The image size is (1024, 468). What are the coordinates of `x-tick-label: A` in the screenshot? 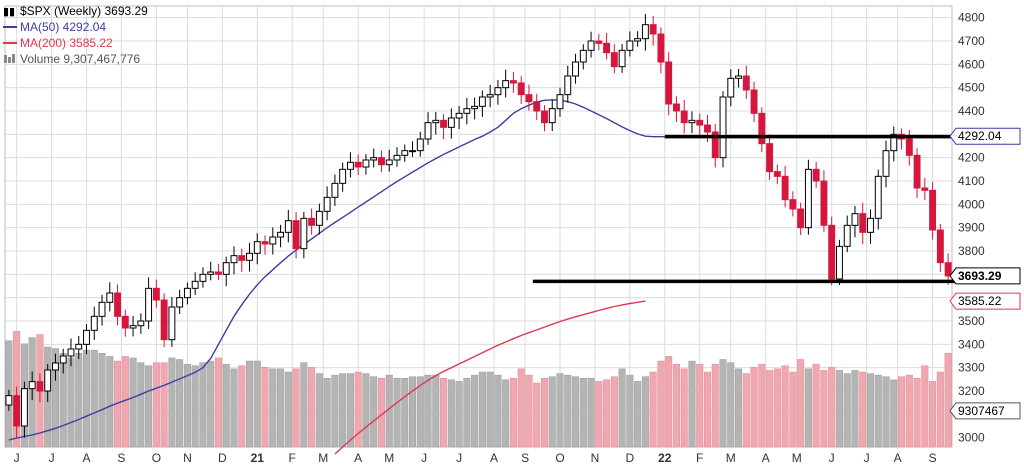 It's located at (494, 458).